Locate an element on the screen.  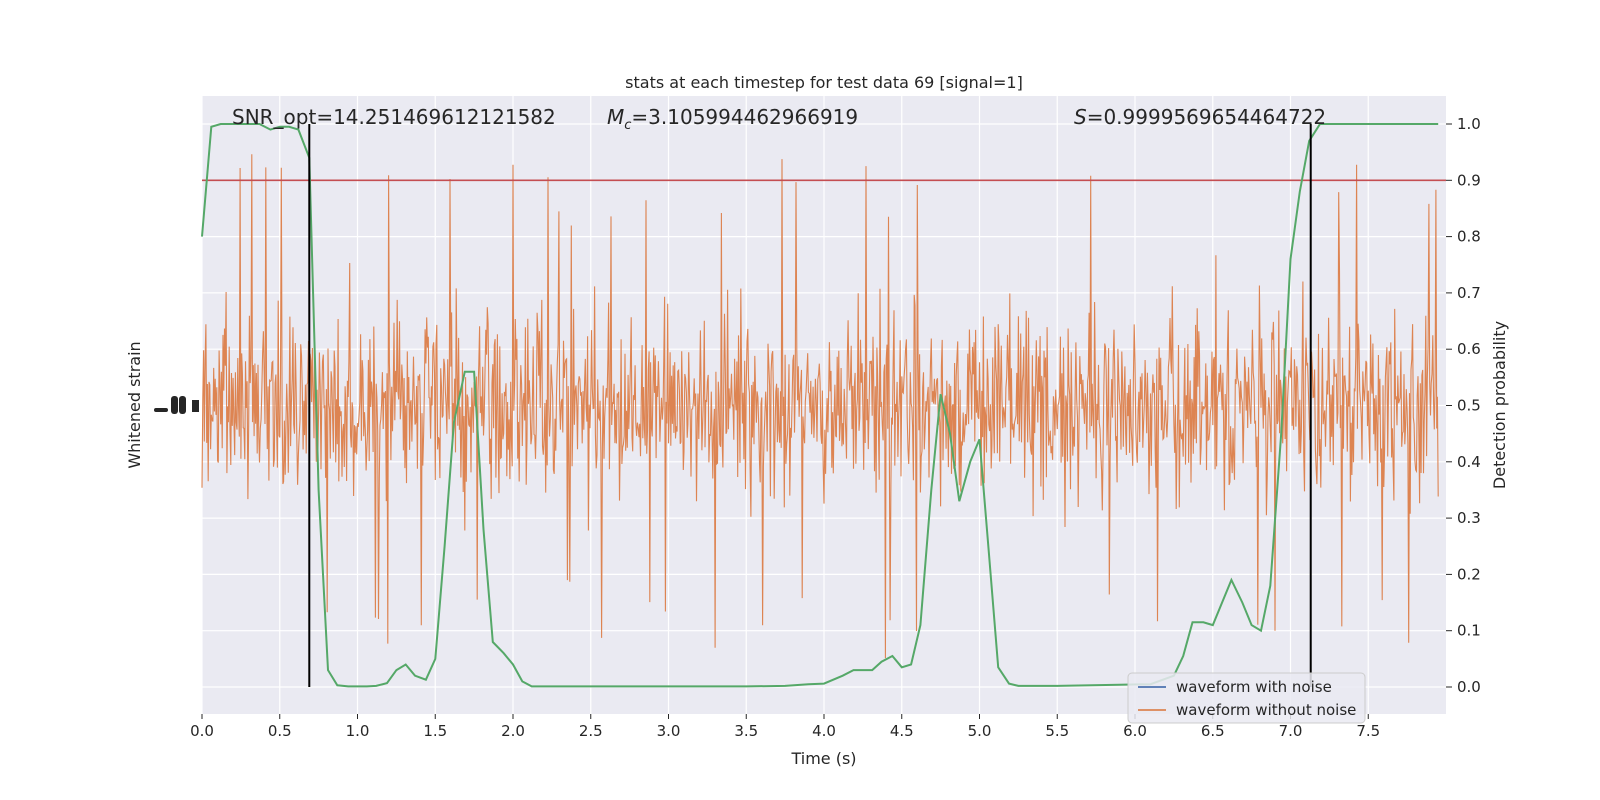
x-tick-label: 1.5 is located at coordinates (435, 731).